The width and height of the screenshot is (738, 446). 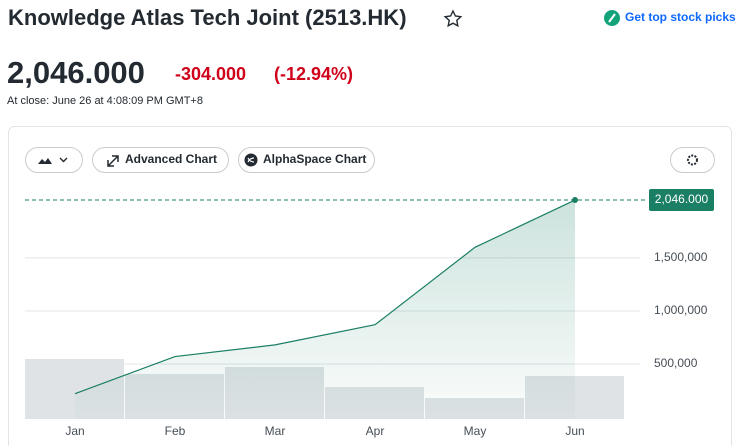 I want to click on y-tick-label: 500,000, so click(x=676, y=363).